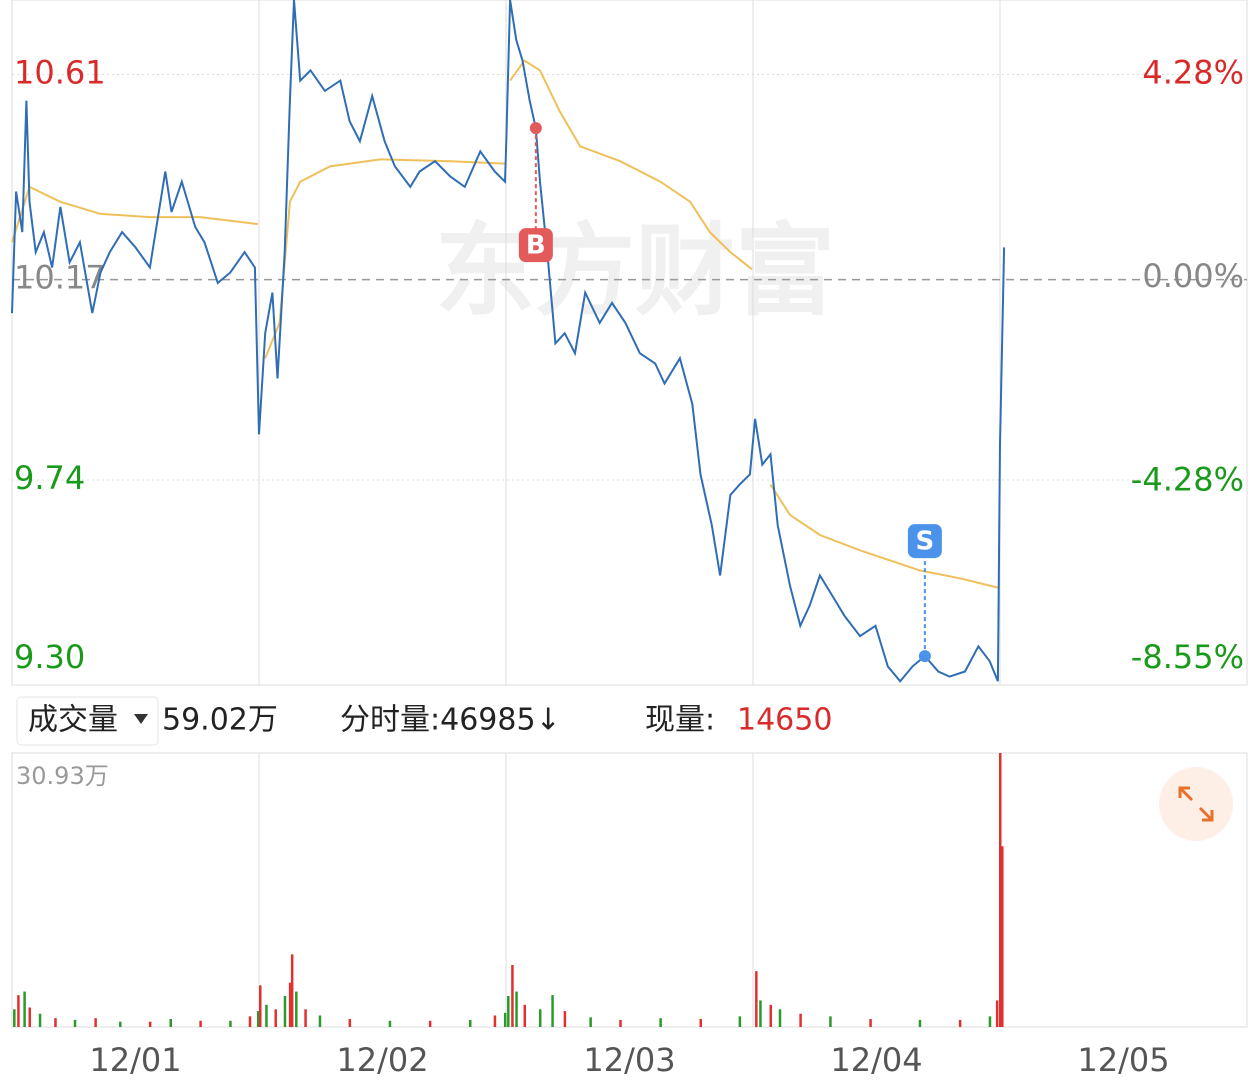  Describe the element at coordinates (1187, 480) in the screenshot. I see `y2-tick-label: -4.28%` at that location.